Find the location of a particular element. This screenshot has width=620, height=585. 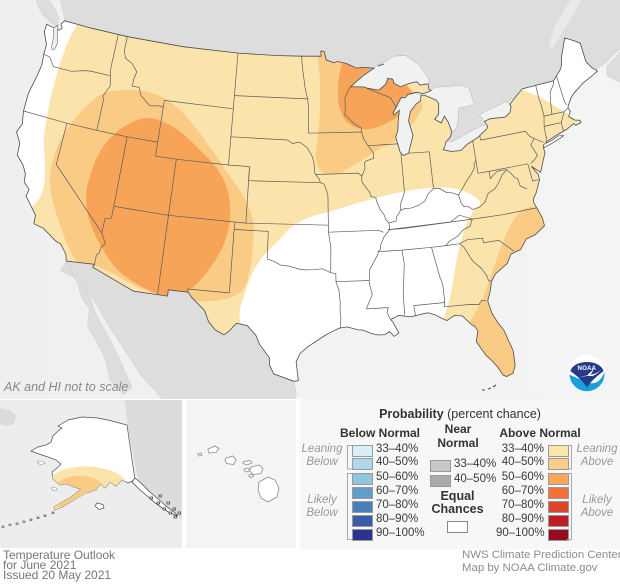

svg-text: NOAA is located at coordinates (586, 368).